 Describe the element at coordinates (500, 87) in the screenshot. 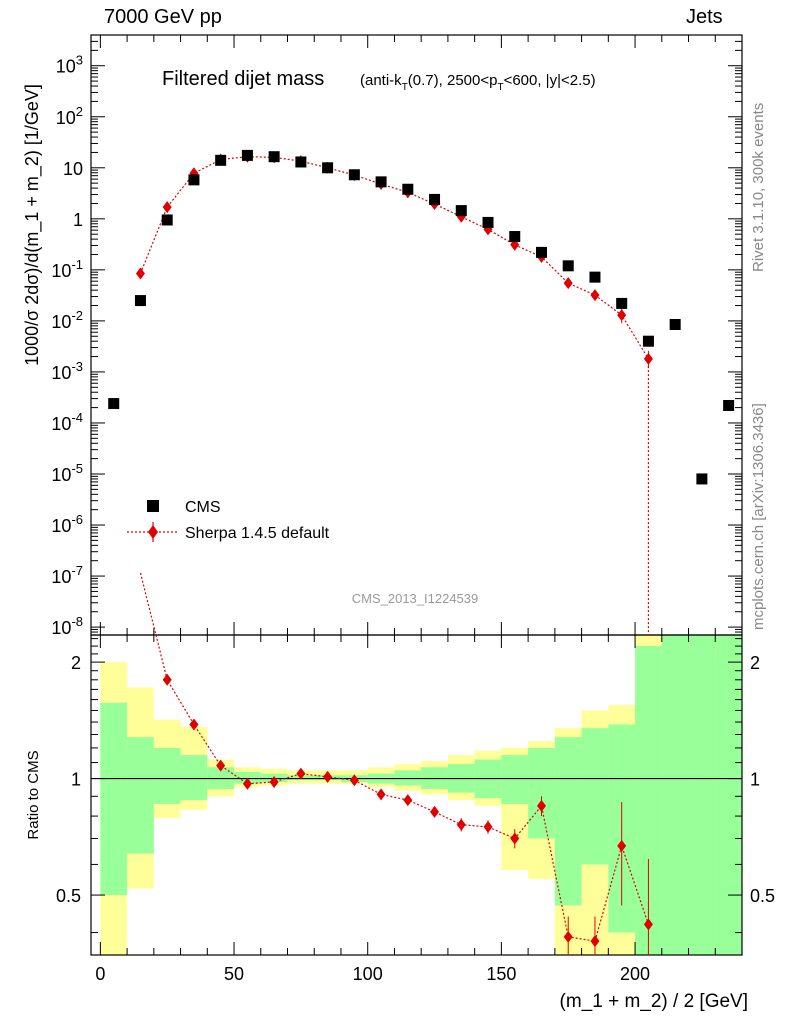

I see `title-detail-p-sub: T` at that location.